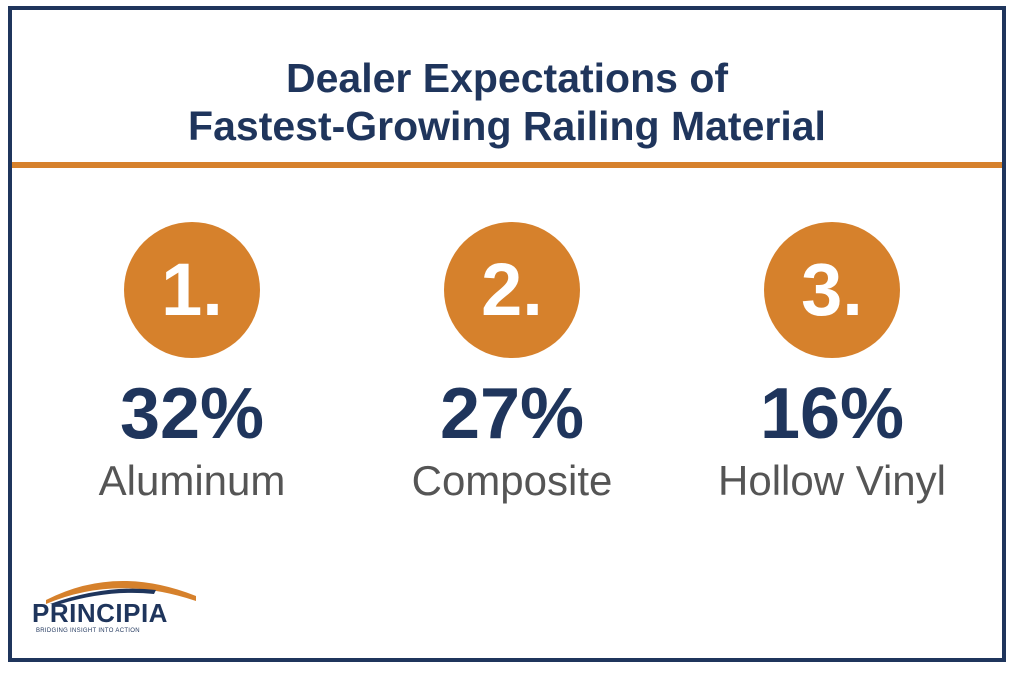 The width and height of the screenshot is (1024, 676). What do you see at coordinates (507, 165) in the screenshot?
I see `title-divider` at bounding box center [507, 165].